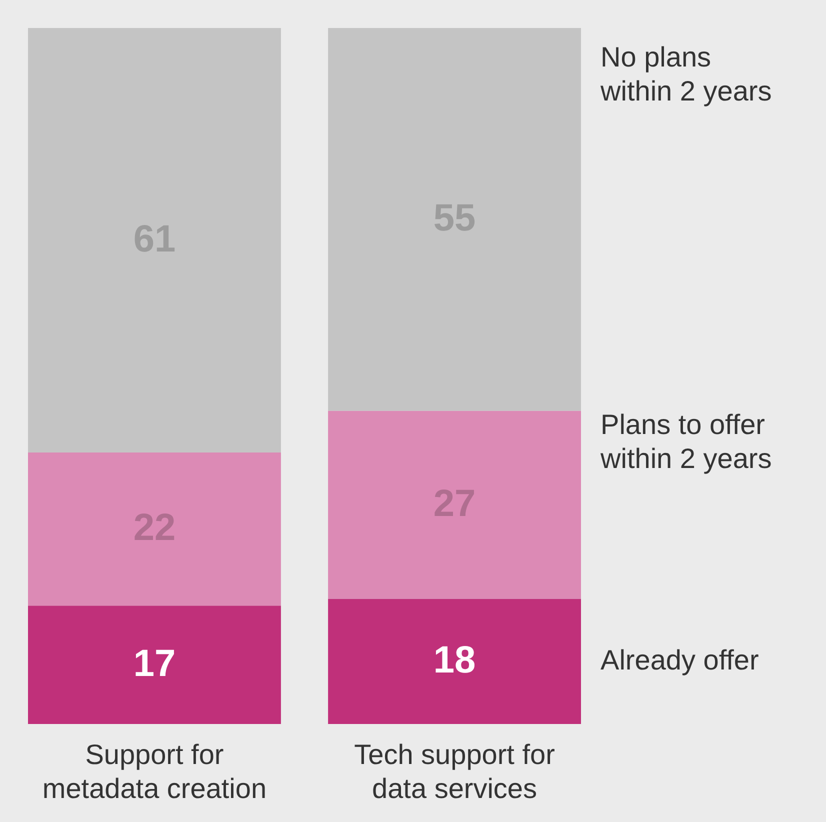 The image size is (826, 822). I want to click on series-label: Plans to offer within 2 years, so click(686, 441).